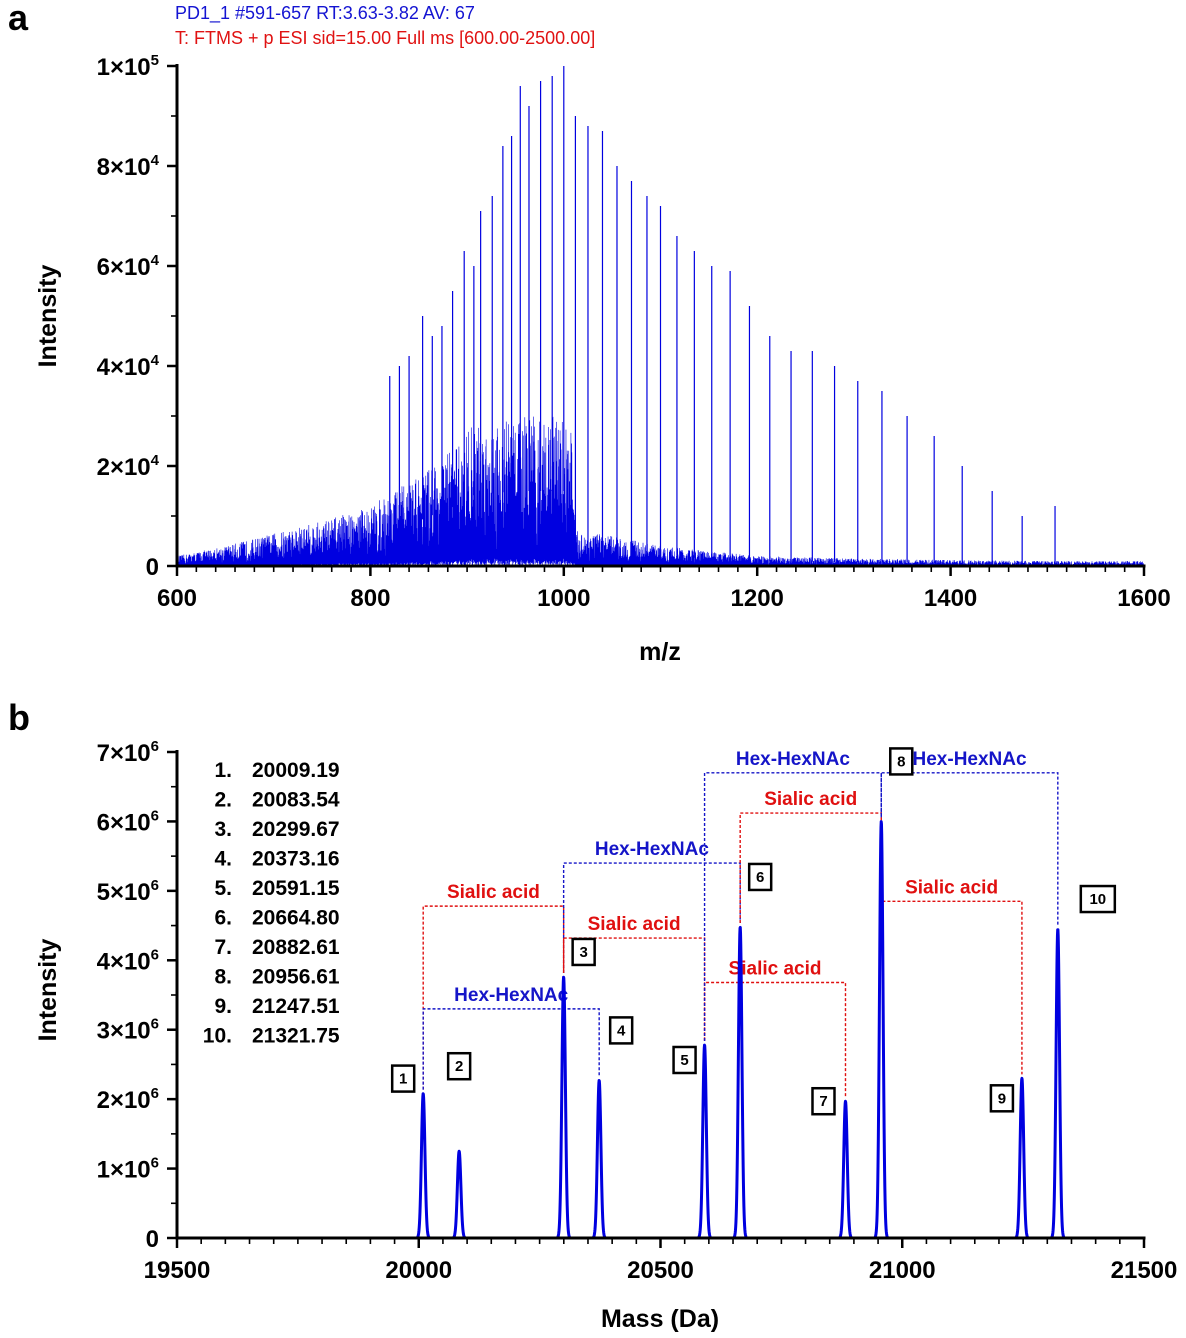 Image resolution: width=1186 pixels, height=1338 pixels. I want to click on panel-b-y-tick-label: 5×10⁶, so click(128, 891).